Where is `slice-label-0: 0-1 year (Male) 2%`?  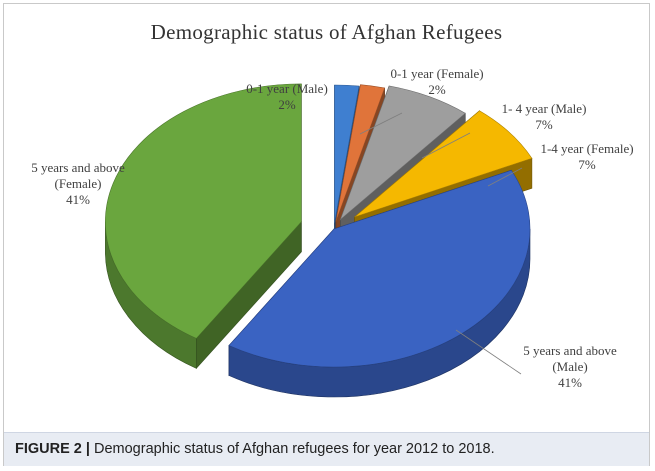 slice-label-0: 0-1 year (Male) 2% is located at coordinates (287, 97).